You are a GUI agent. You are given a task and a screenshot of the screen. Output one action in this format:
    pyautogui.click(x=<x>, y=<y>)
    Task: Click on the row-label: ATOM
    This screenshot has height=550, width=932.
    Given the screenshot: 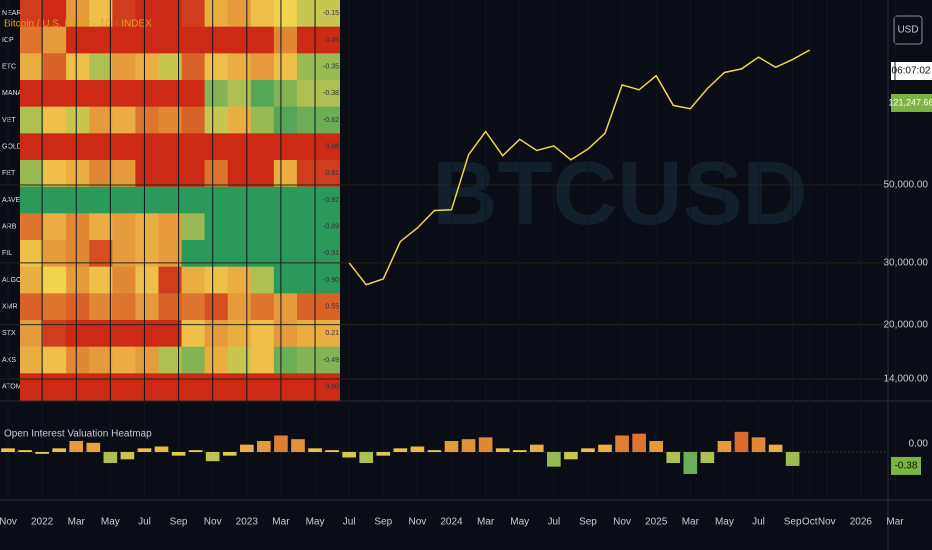 What is the action you would take?
    pyautogui.click(x=12, y=387)
    